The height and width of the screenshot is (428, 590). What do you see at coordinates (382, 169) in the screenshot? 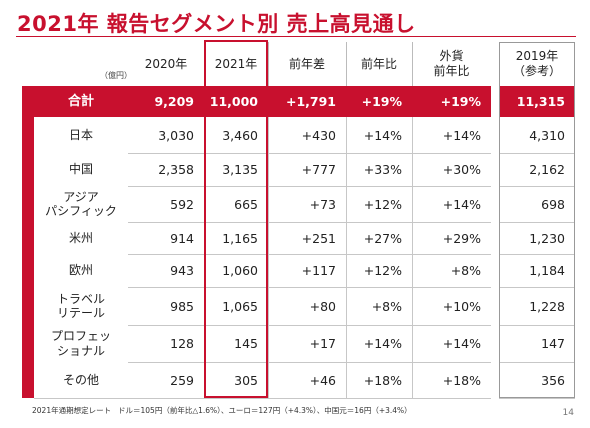
I see `table-cell: +33%` at bounding box center [382, 169].